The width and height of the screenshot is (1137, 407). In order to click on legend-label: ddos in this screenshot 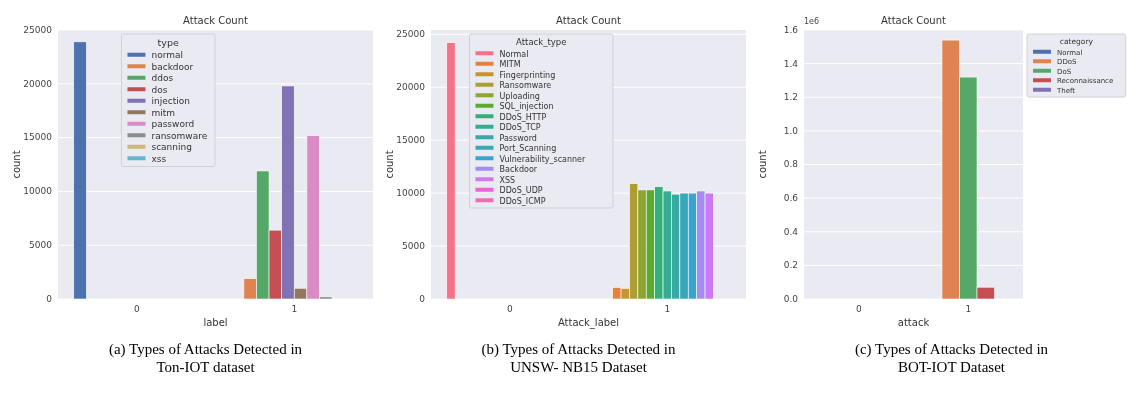, I will do `click(162, 78)`.